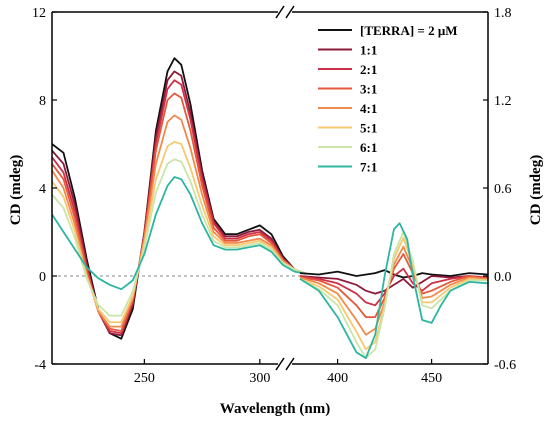 This screenshot has height=422, width=550. I want to click on legend-label-1: 1:1, so click(368, 50).